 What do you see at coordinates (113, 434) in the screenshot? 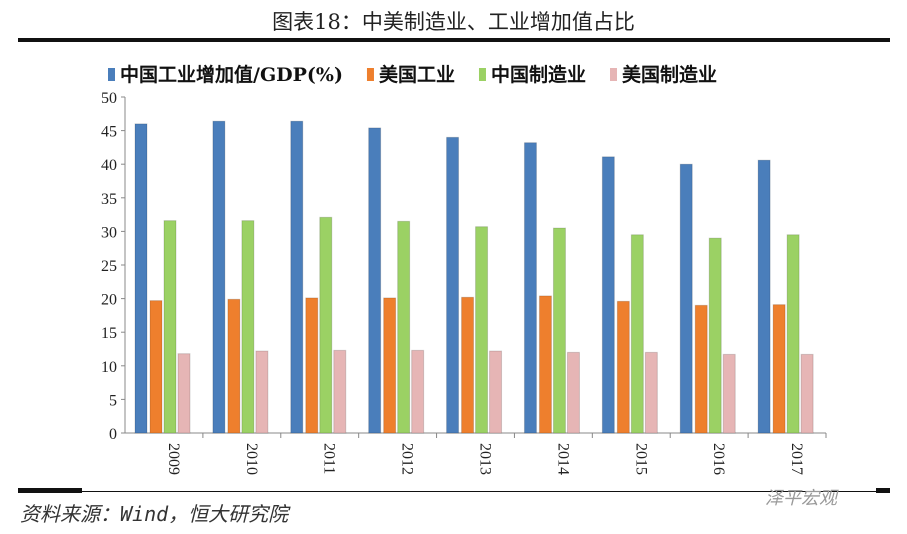
I see `y-tick-label: 0` at bounding box center [113, 434].